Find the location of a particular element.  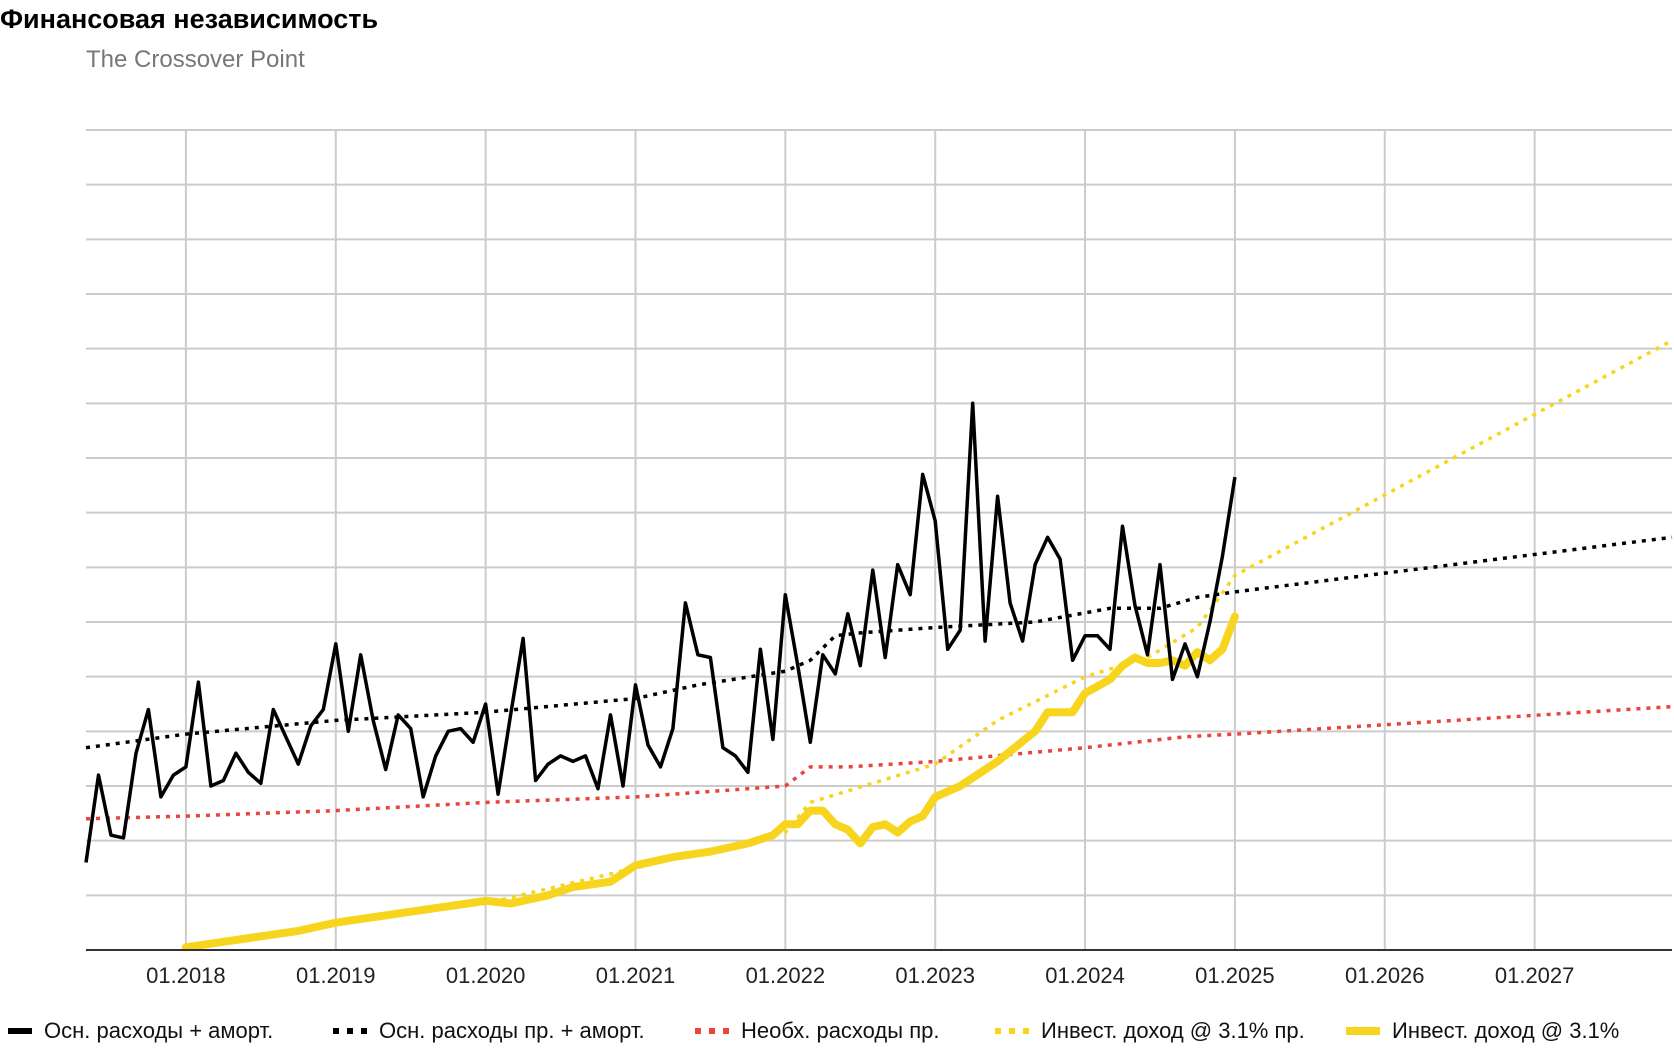

legend-item: Осн. расходы + аморт. is located at coordinates (140, 1031).